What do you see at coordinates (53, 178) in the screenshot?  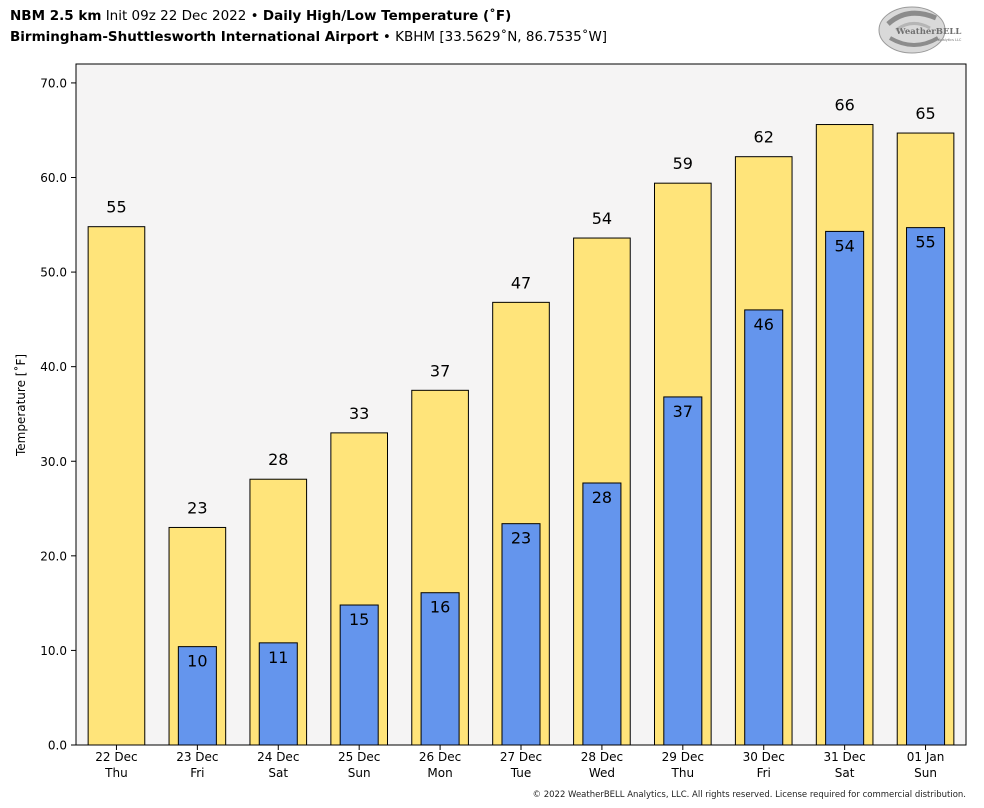 I see `y-tick-label: 60.0` at bounding box center [53, 178].